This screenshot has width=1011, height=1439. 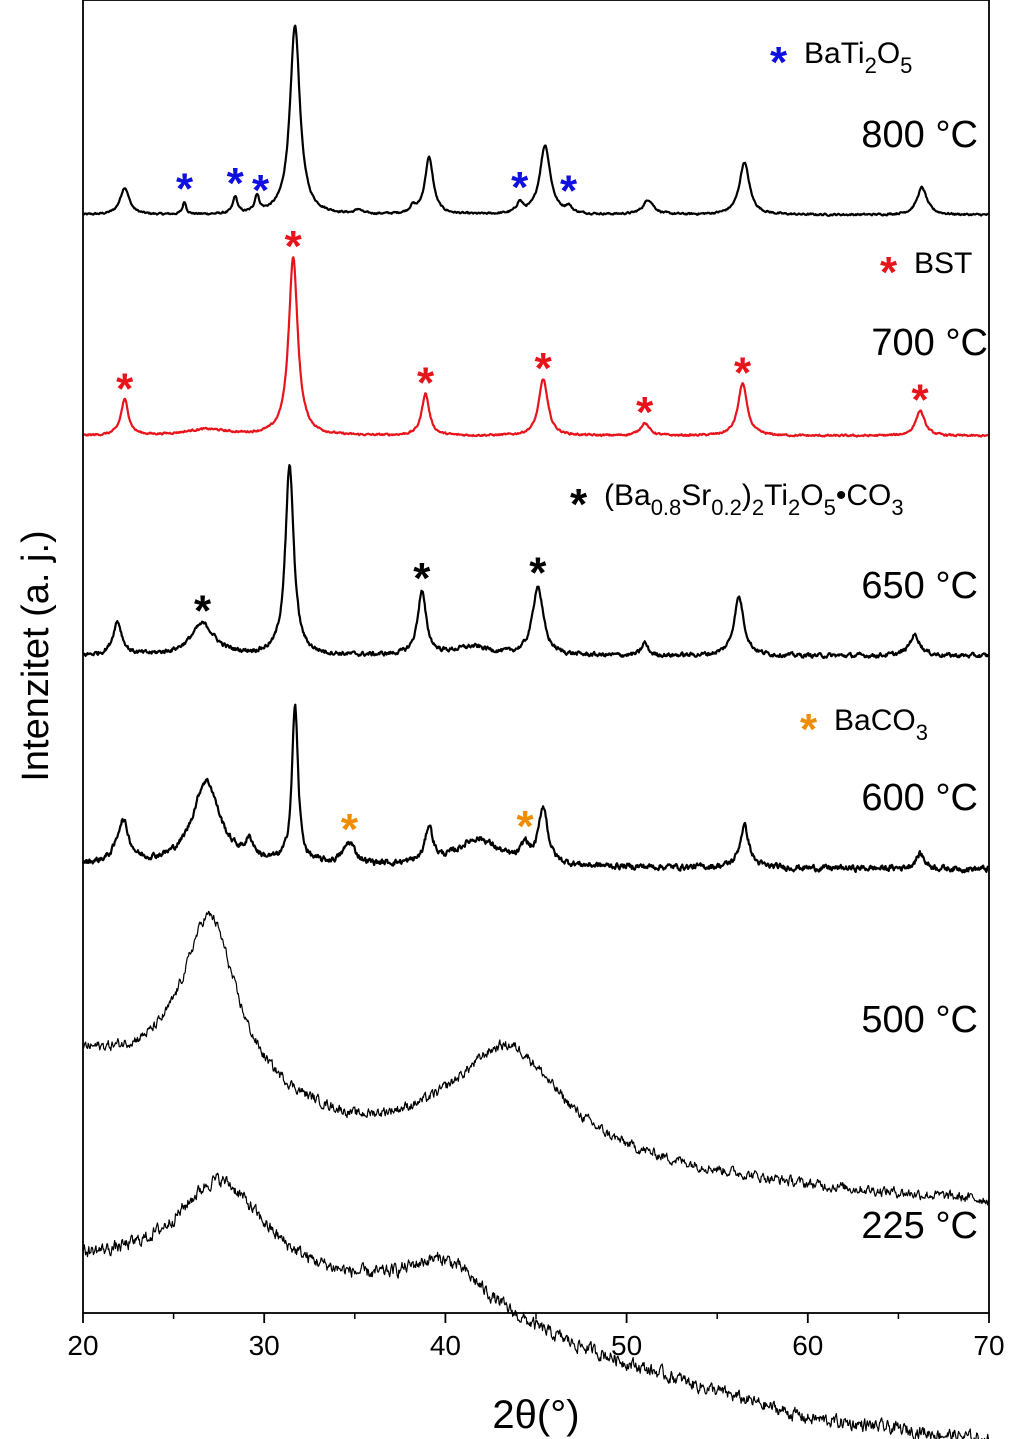 I want to click on temperature-label: 800 °C, so click(x=919, y=135).